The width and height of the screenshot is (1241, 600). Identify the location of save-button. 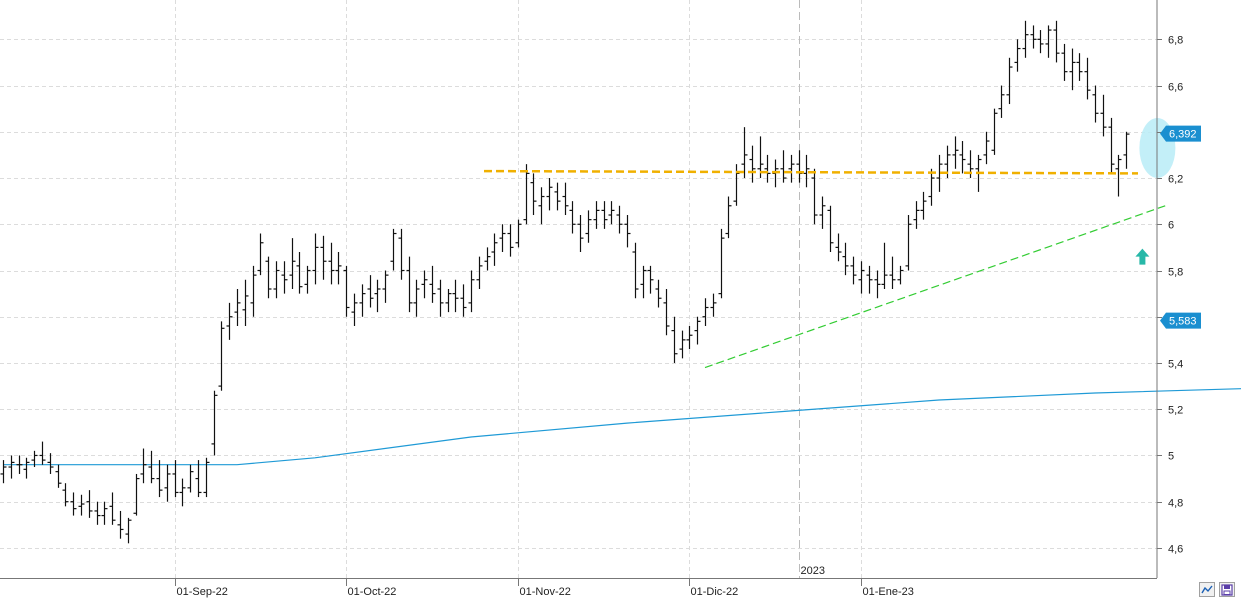
(1227, 589).